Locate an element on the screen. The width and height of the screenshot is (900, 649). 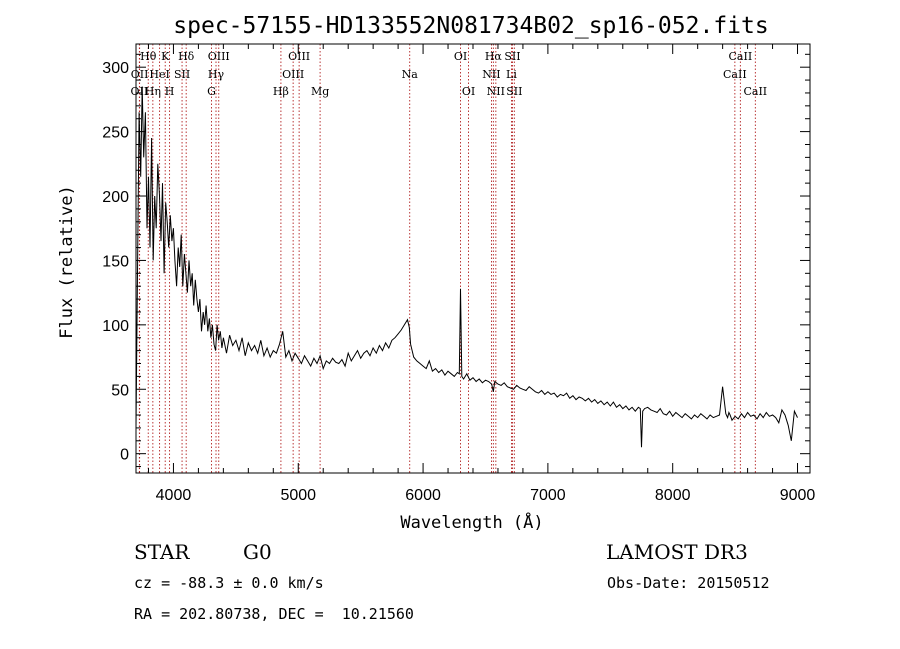
x-tick-label: 4000 is located at coordinates (174, 495).